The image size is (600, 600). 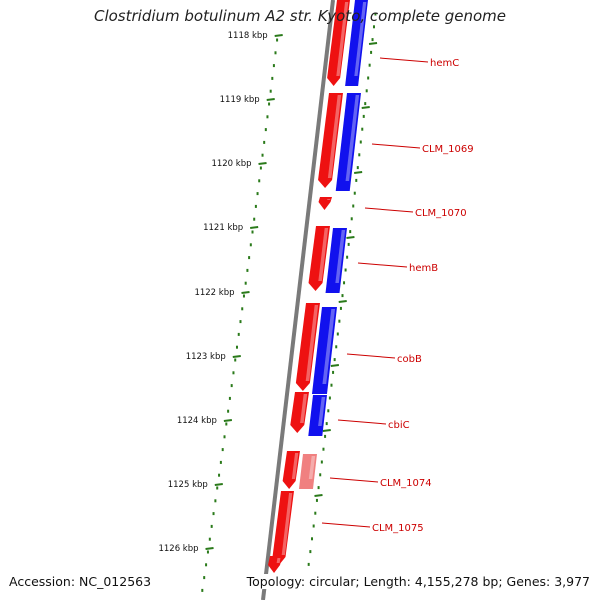 I want to click on gene-label: hemB, so click(x=423, y=268).